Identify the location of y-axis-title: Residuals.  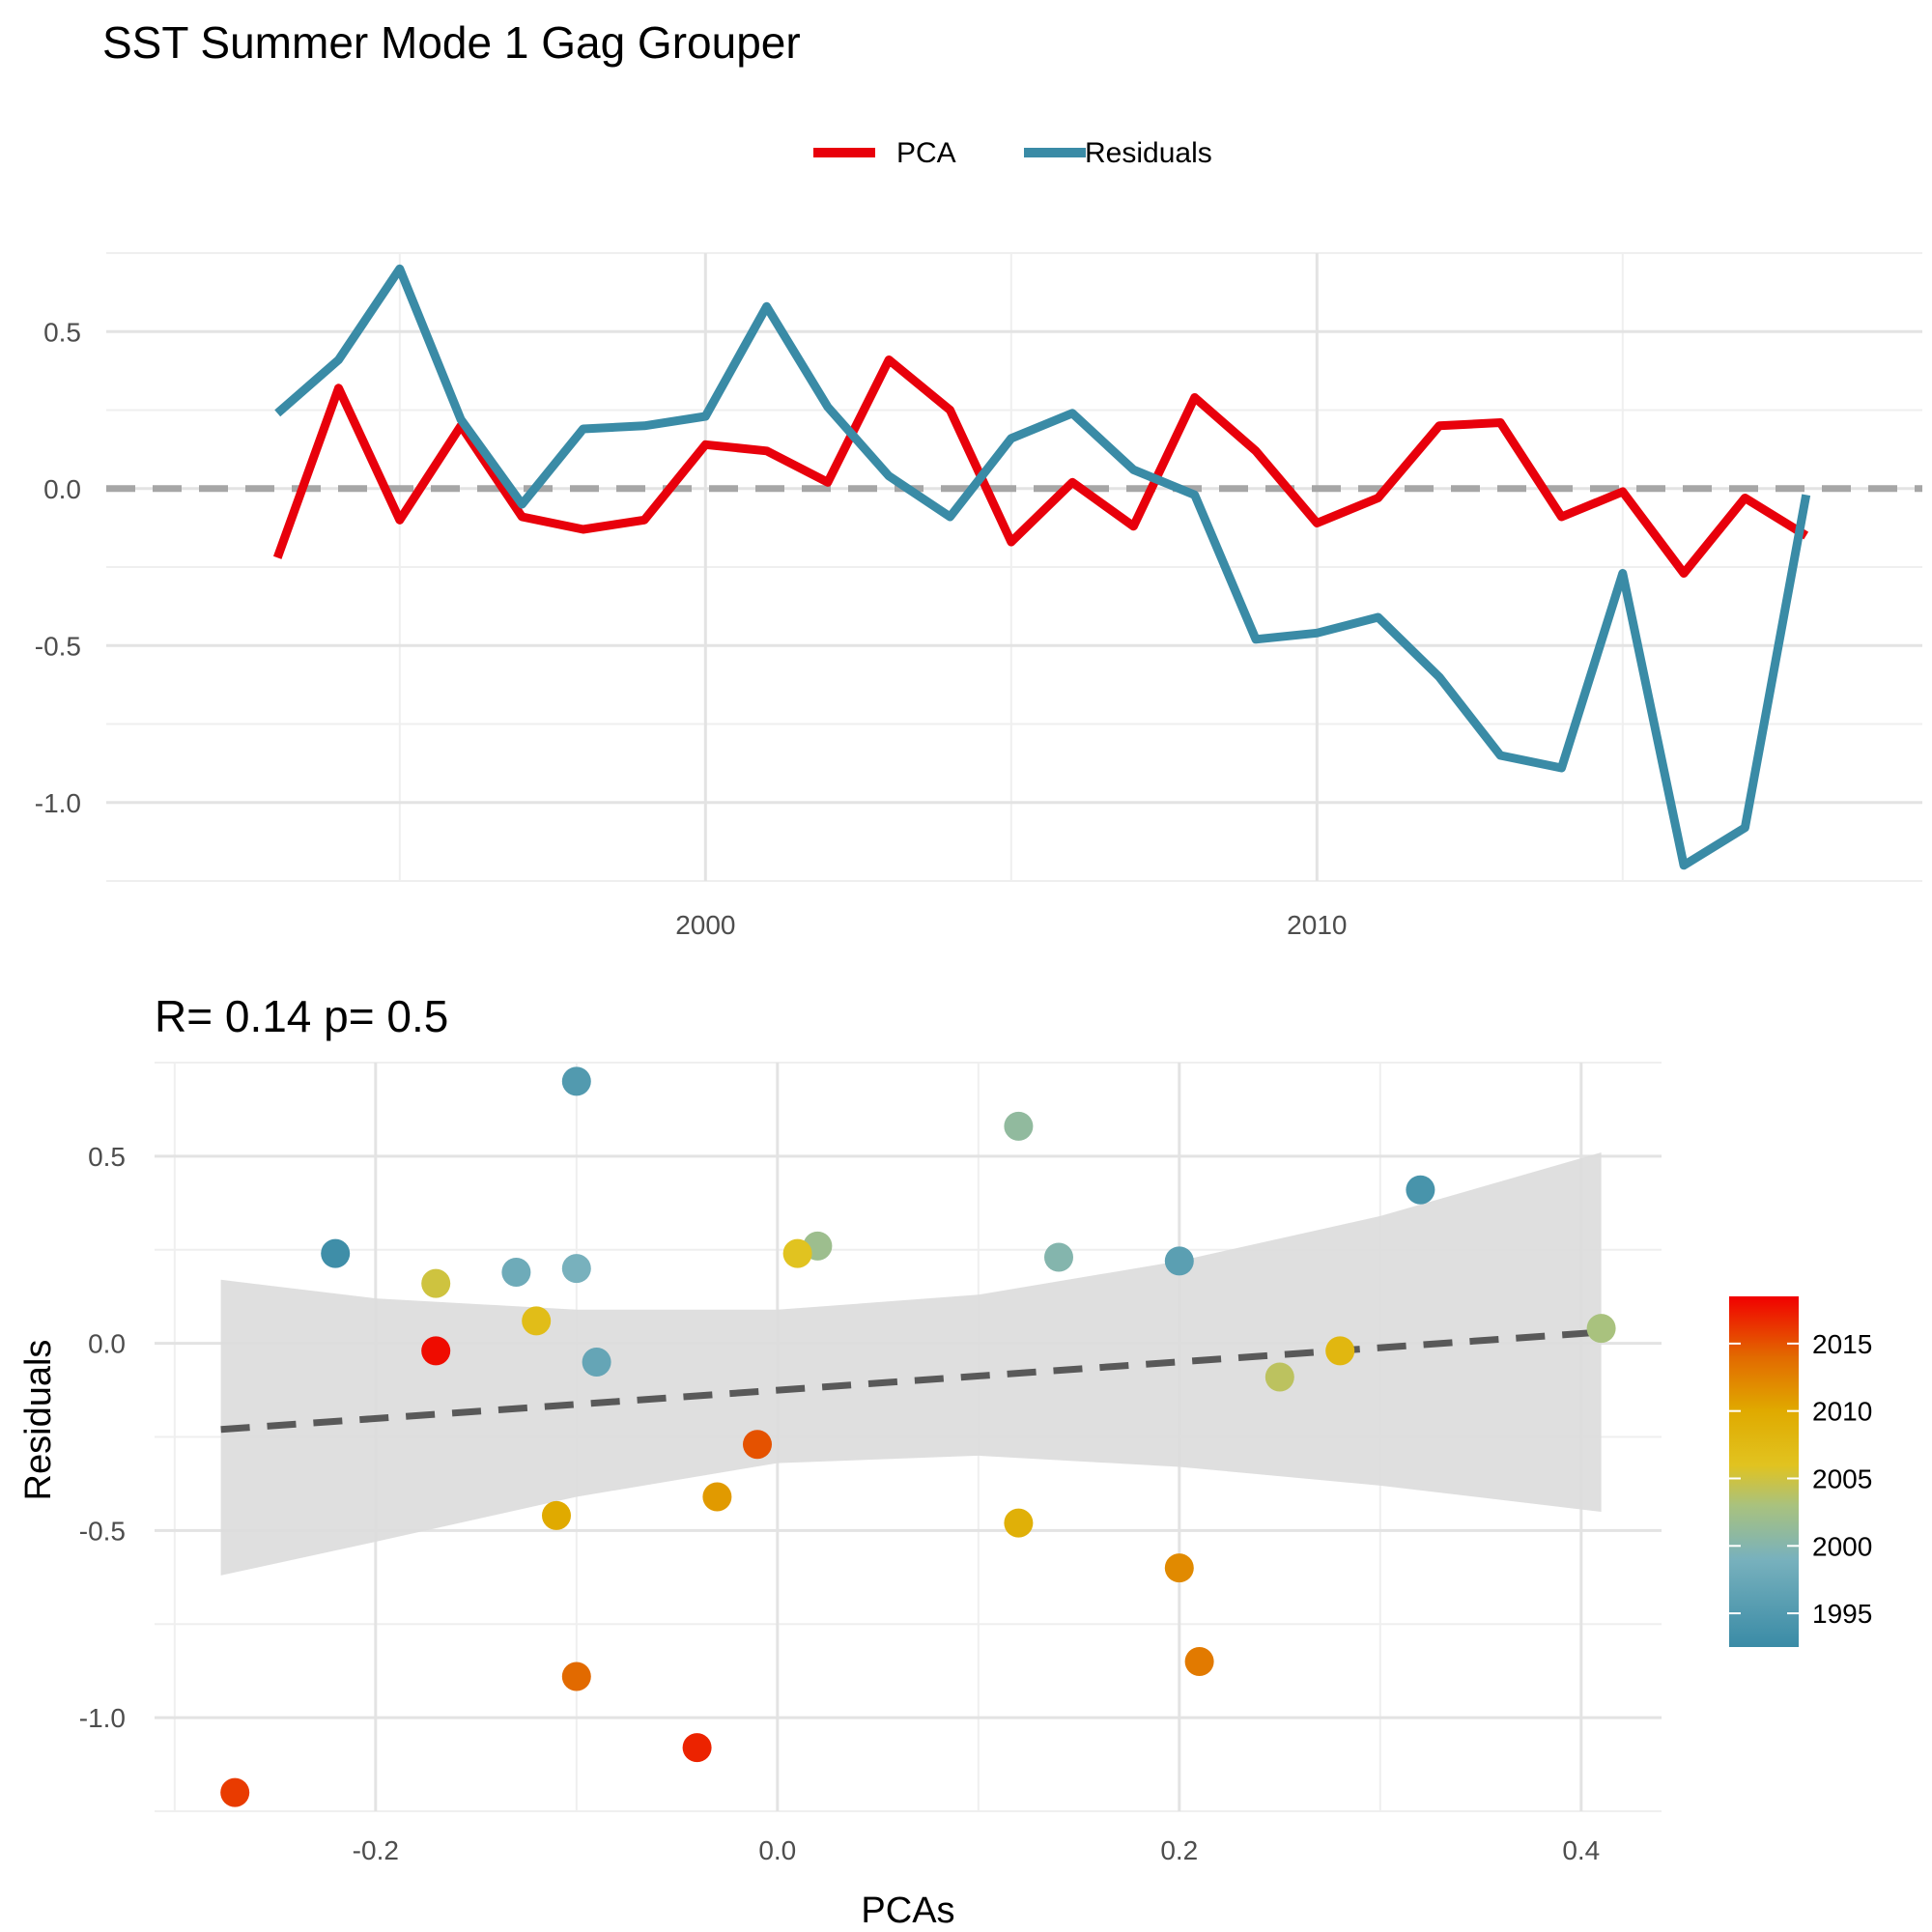
(38, 1420).